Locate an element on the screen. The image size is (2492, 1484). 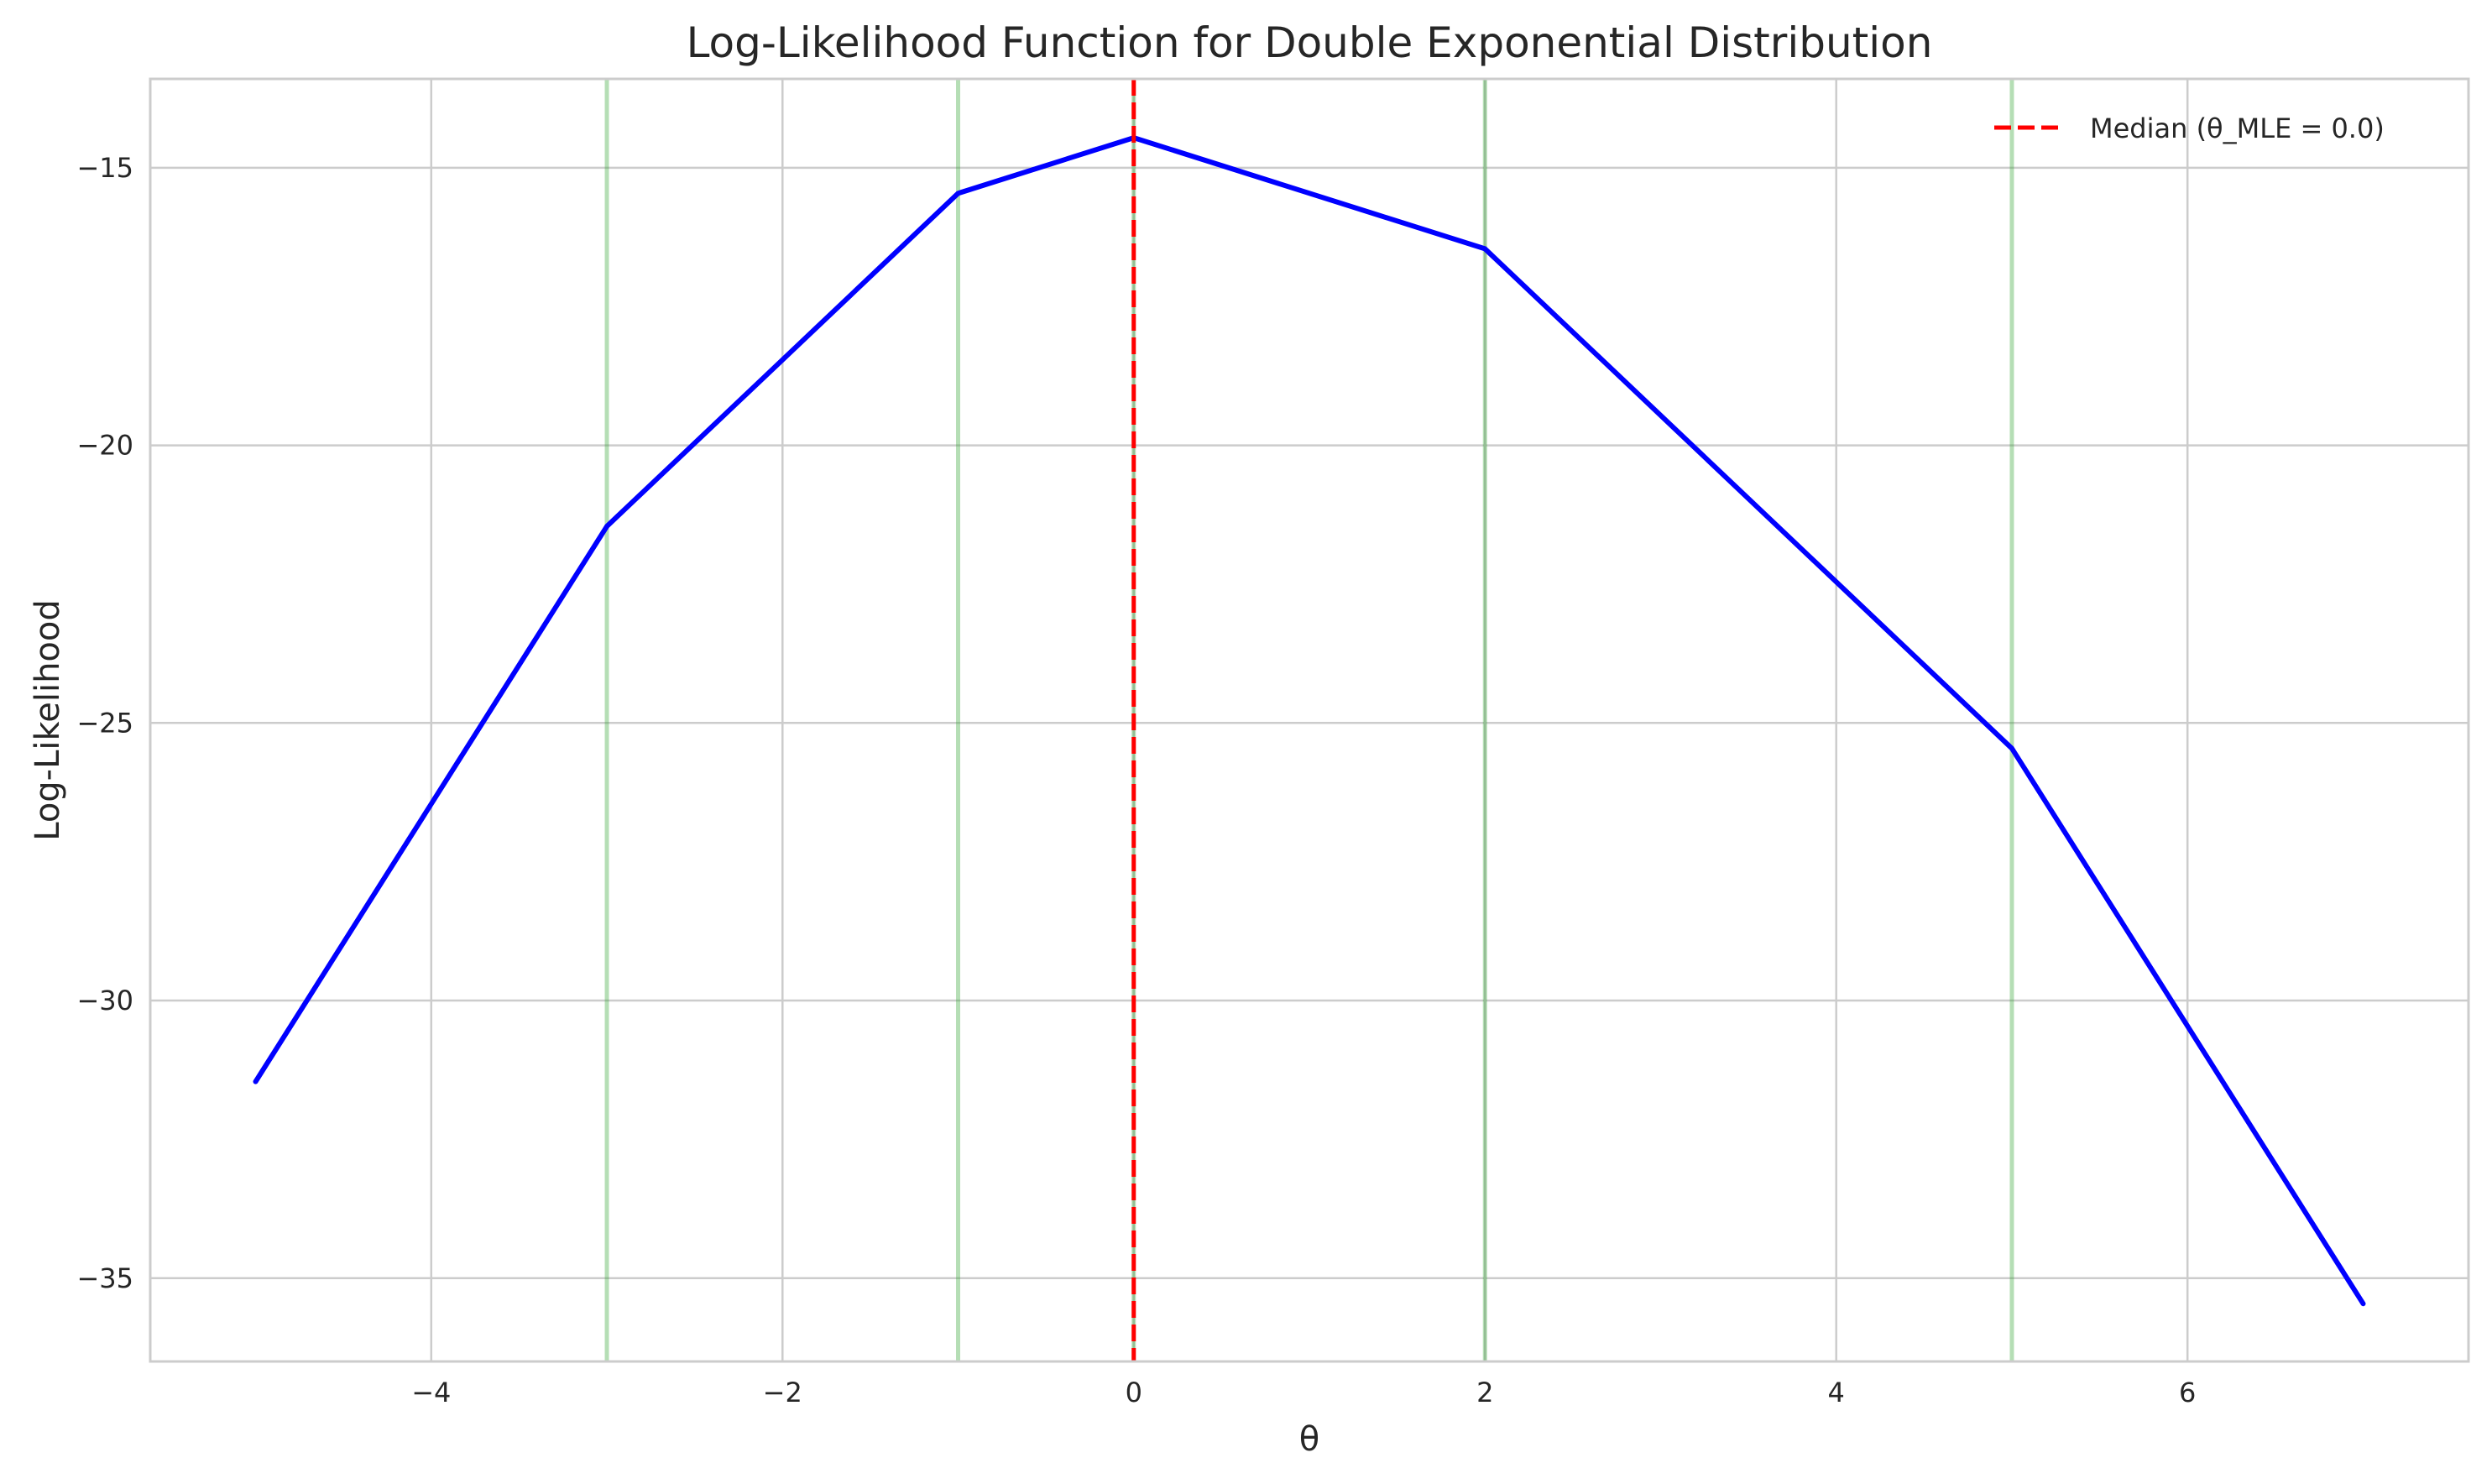
x-tick-label: 2 is located at coordinates (1484, 1392).